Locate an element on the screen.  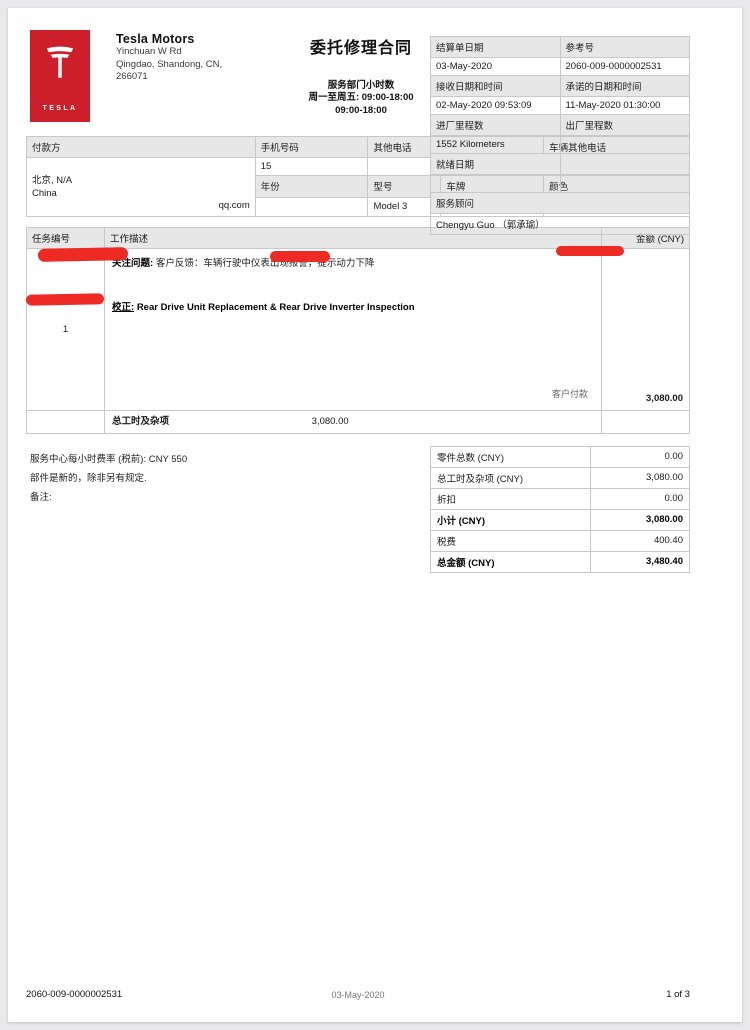
page-footer: 2060-009-0000002531 03-May-2020 1 of 3 is located at coordinates (358, 994).